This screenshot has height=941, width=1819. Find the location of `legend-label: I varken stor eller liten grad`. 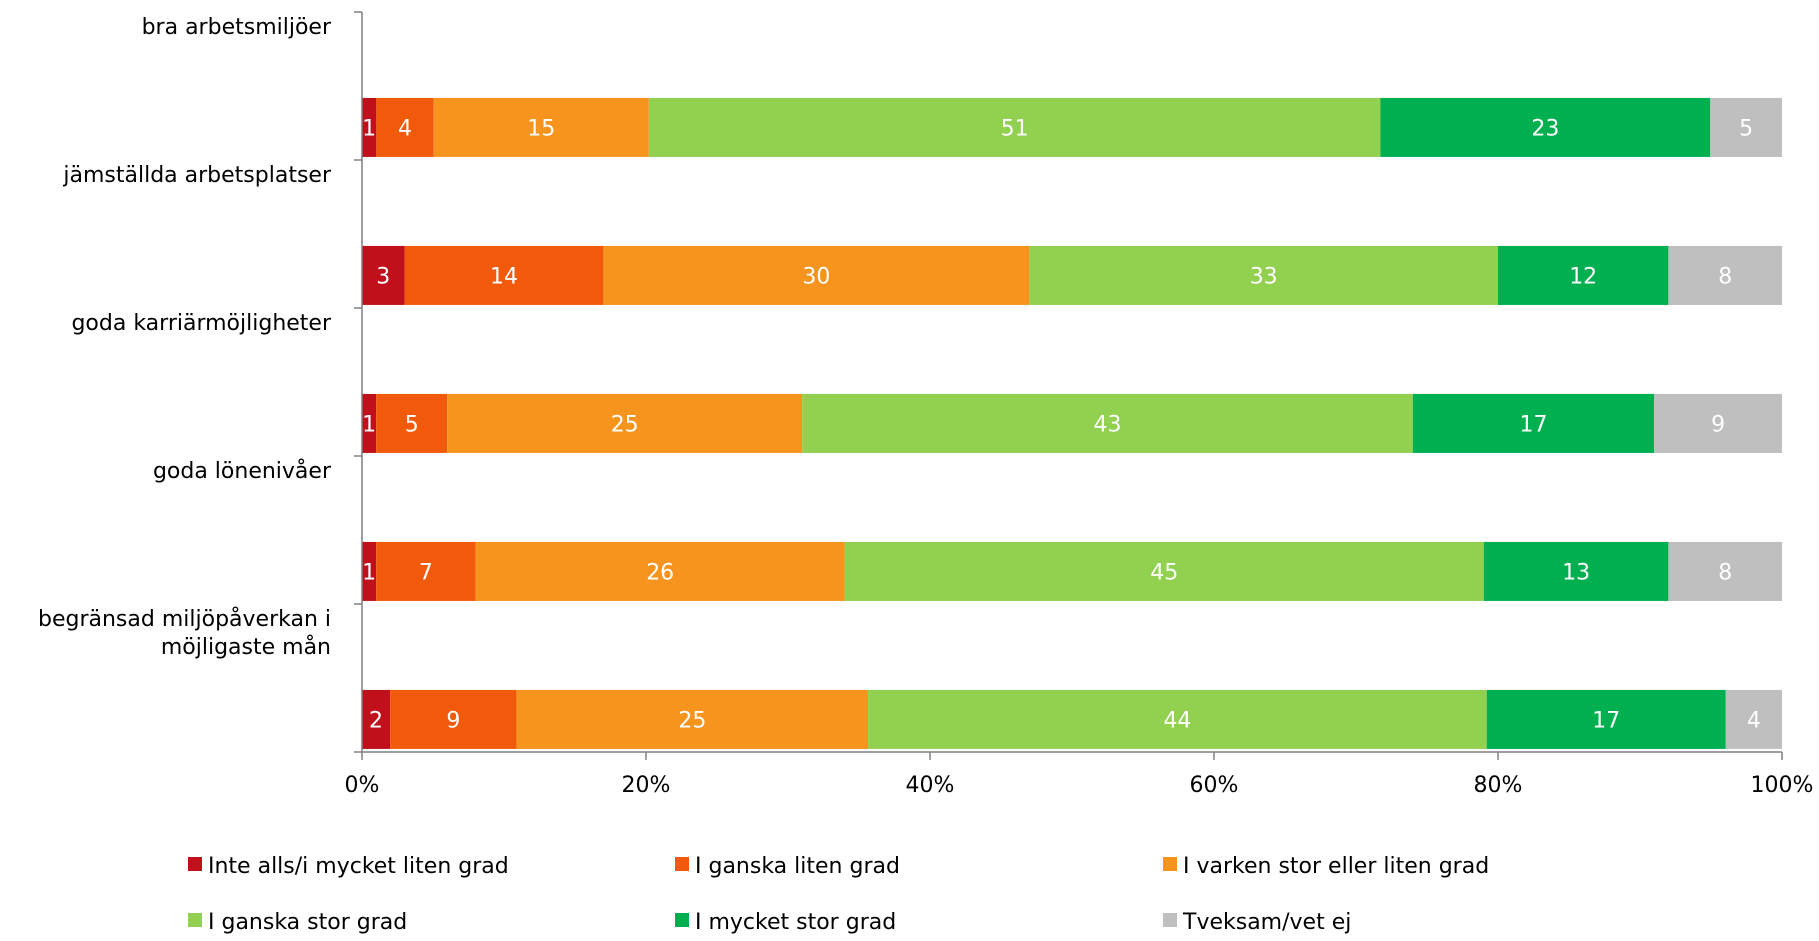

legend-label: I varken stor eller liten grad is located at coordinates (1336, 866).